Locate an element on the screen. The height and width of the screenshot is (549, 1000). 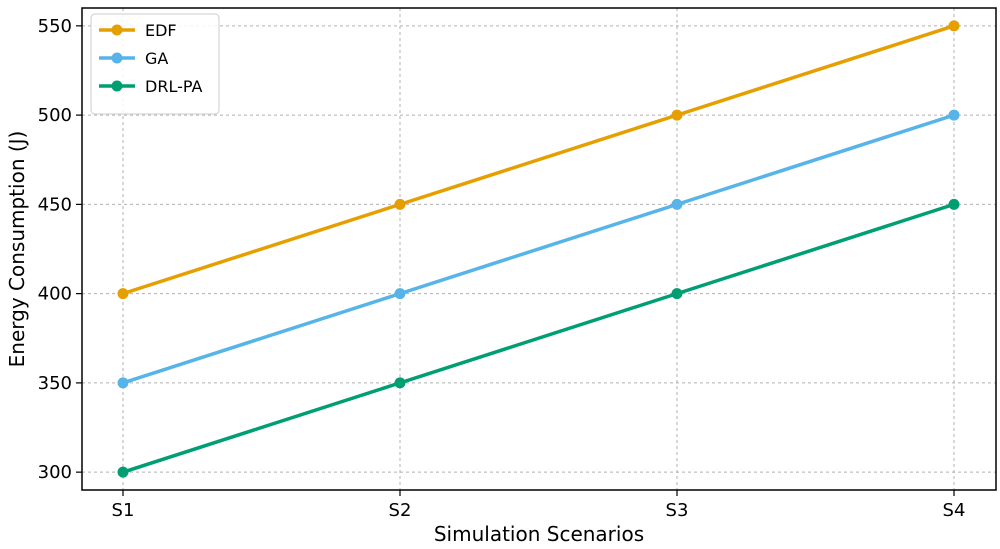
y-axis-title: Energy Consumption (J) is located at coordinates (17, 249).